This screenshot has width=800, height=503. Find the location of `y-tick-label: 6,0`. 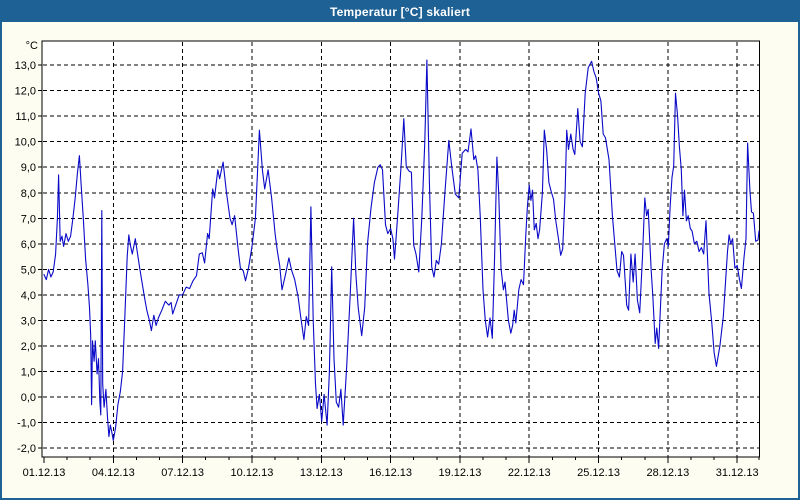

y-tick-label: 6,0 is located at coordinates (28, 245).